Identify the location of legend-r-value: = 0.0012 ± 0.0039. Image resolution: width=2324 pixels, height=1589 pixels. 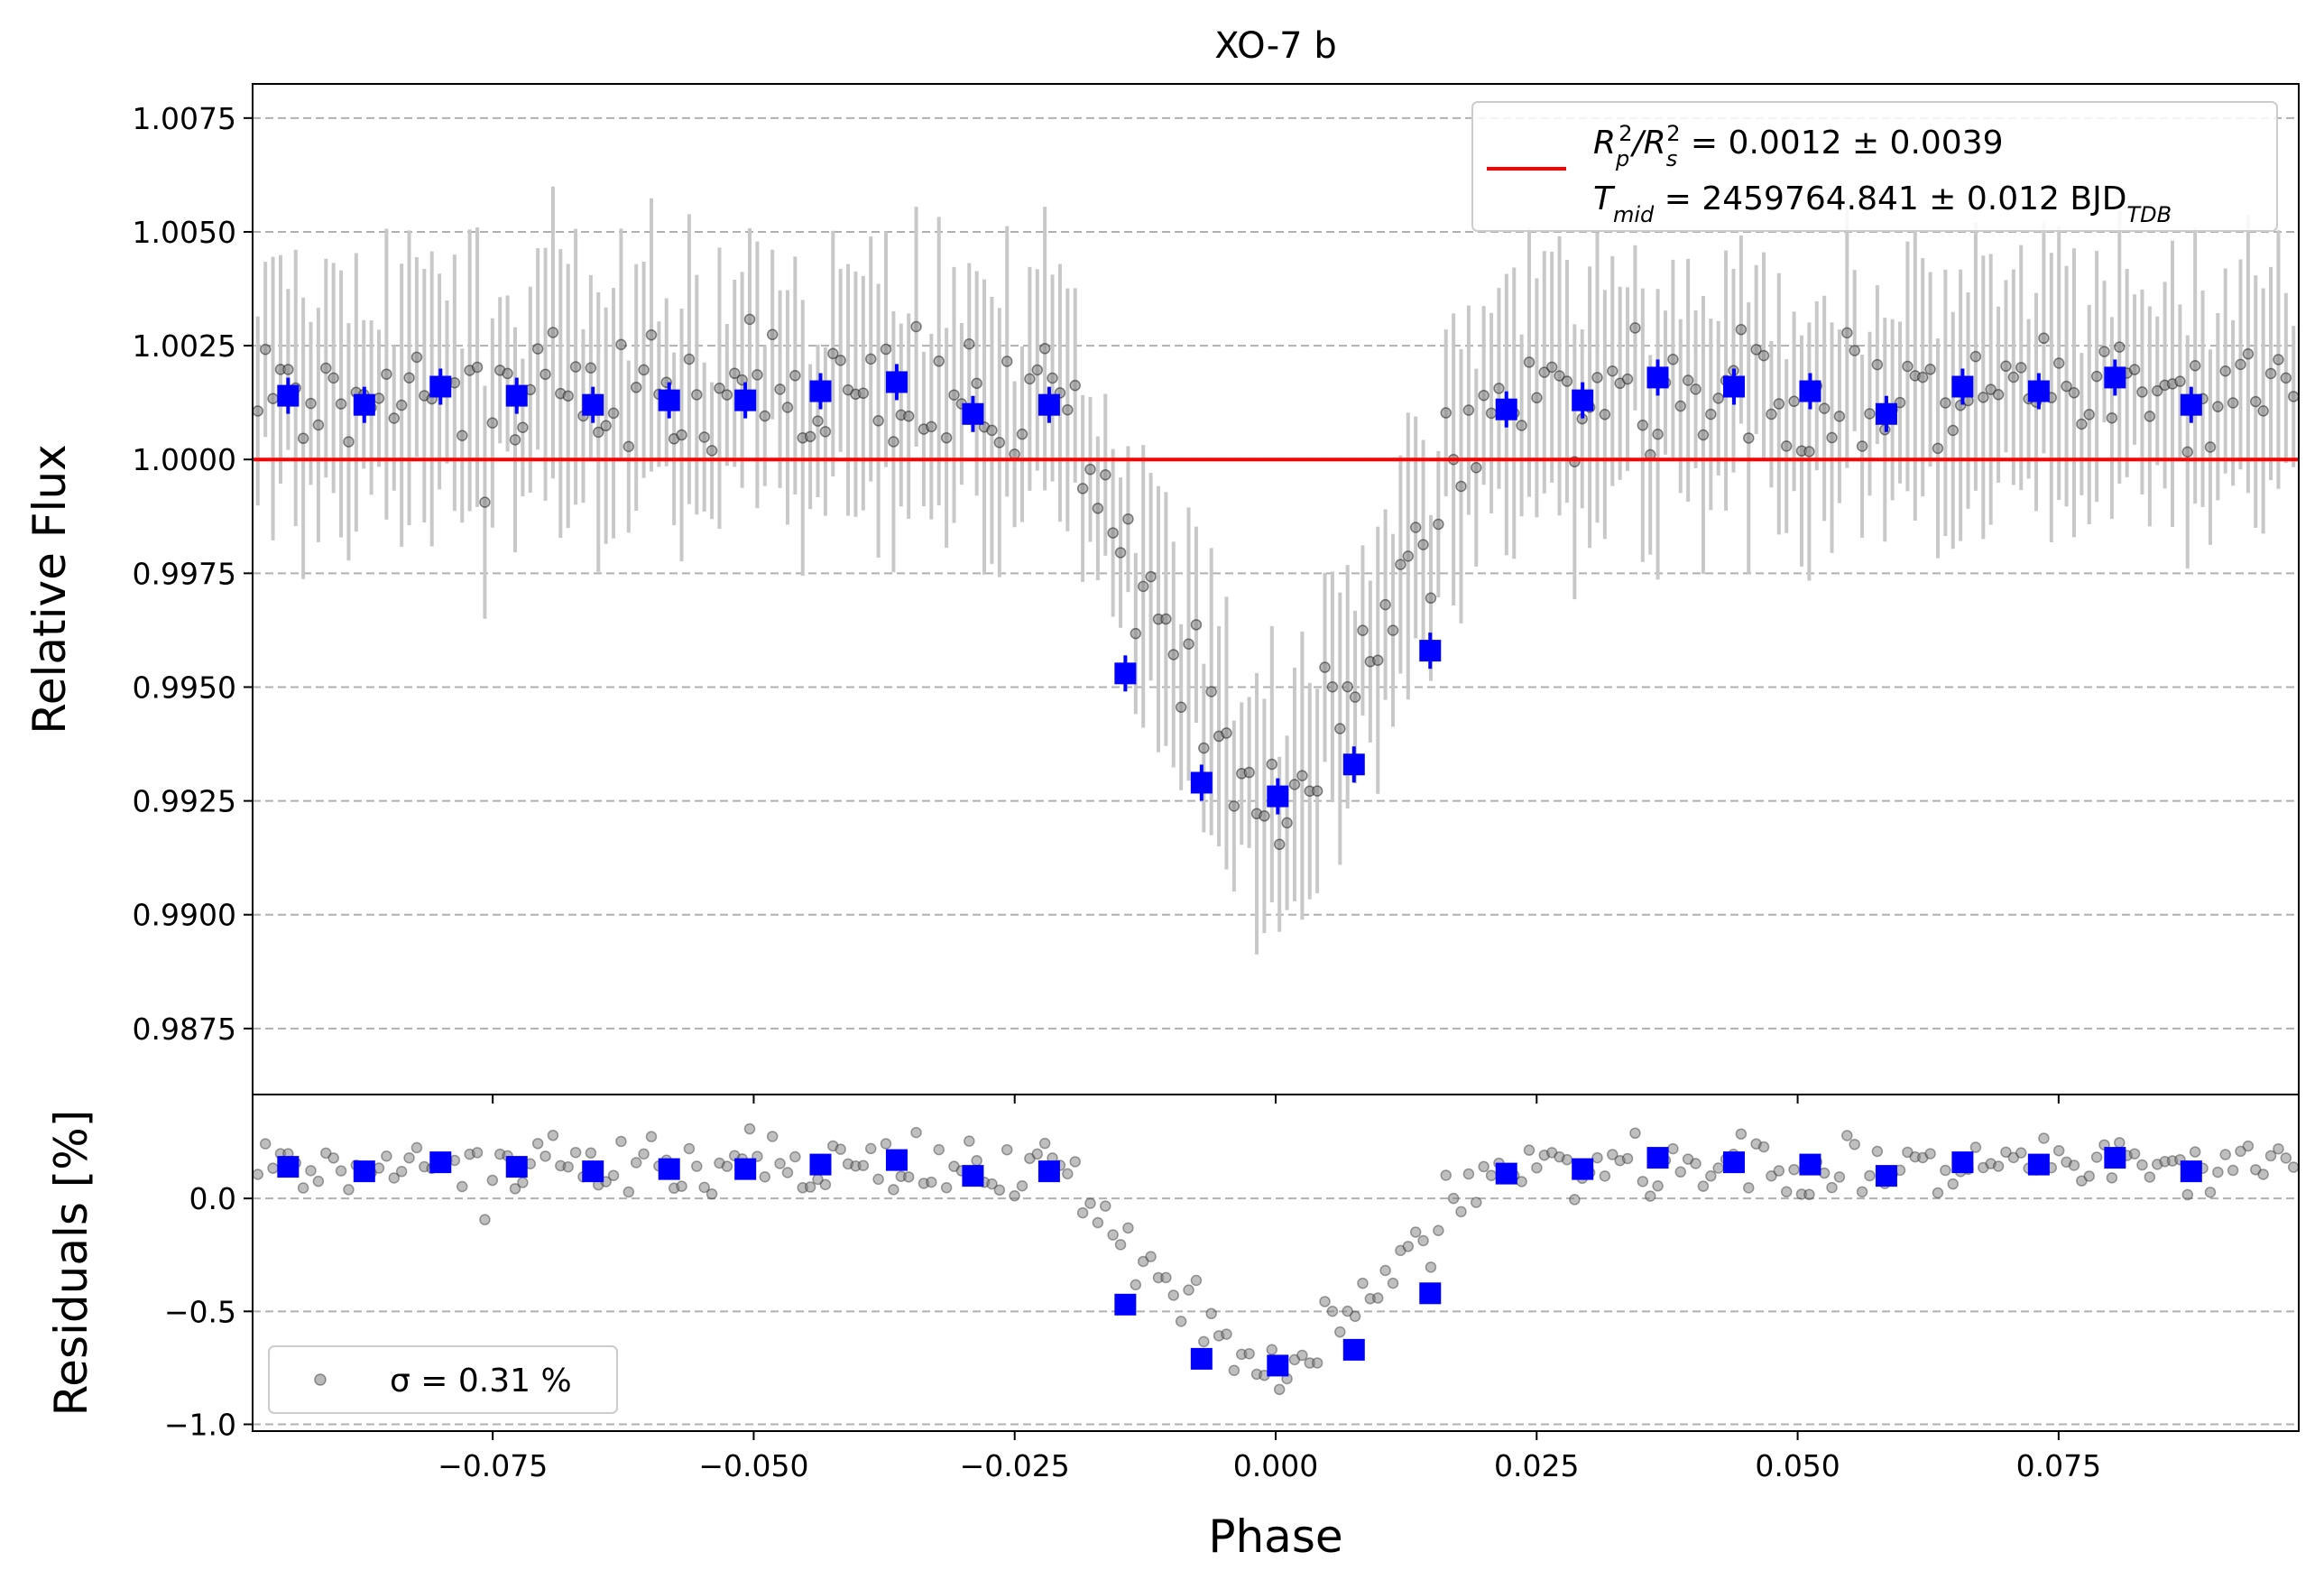
(1841, 143).